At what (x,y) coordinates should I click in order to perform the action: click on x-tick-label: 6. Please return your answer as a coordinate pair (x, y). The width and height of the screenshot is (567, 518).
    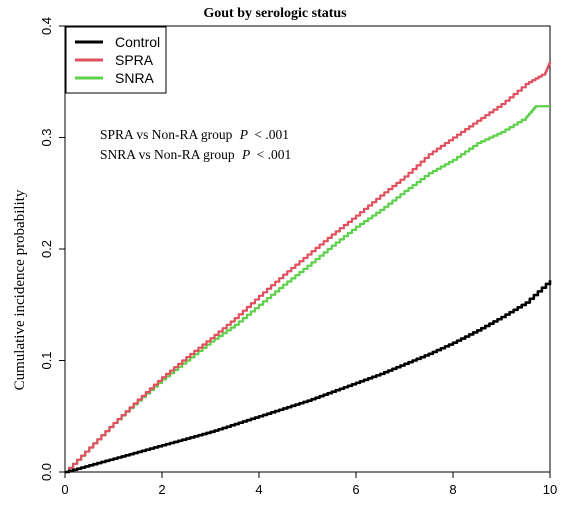
    Looking at the image, I should click on (355, 489).